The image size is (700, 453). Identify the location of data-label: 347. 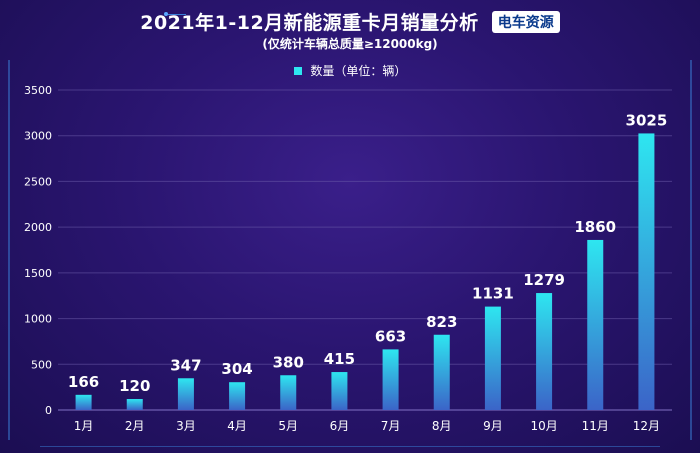
(185, 365).